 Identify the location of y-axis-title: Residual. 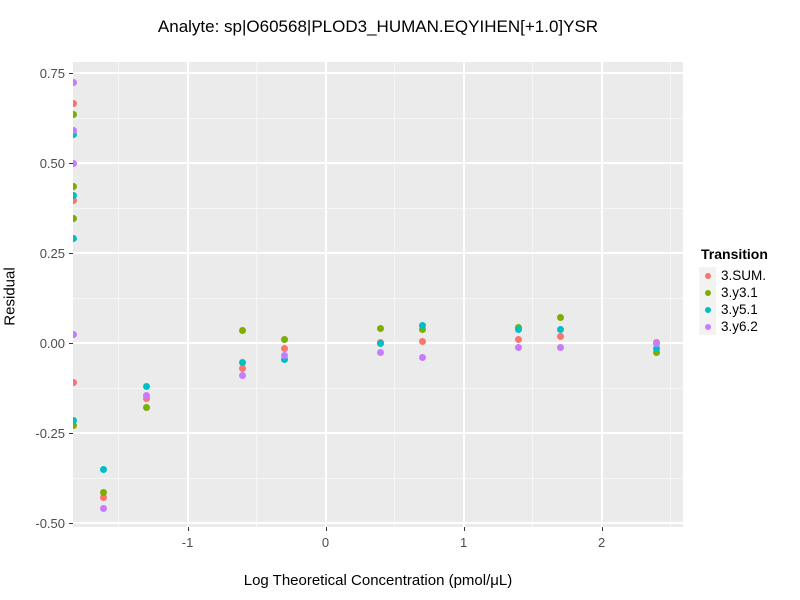
(10, 296).